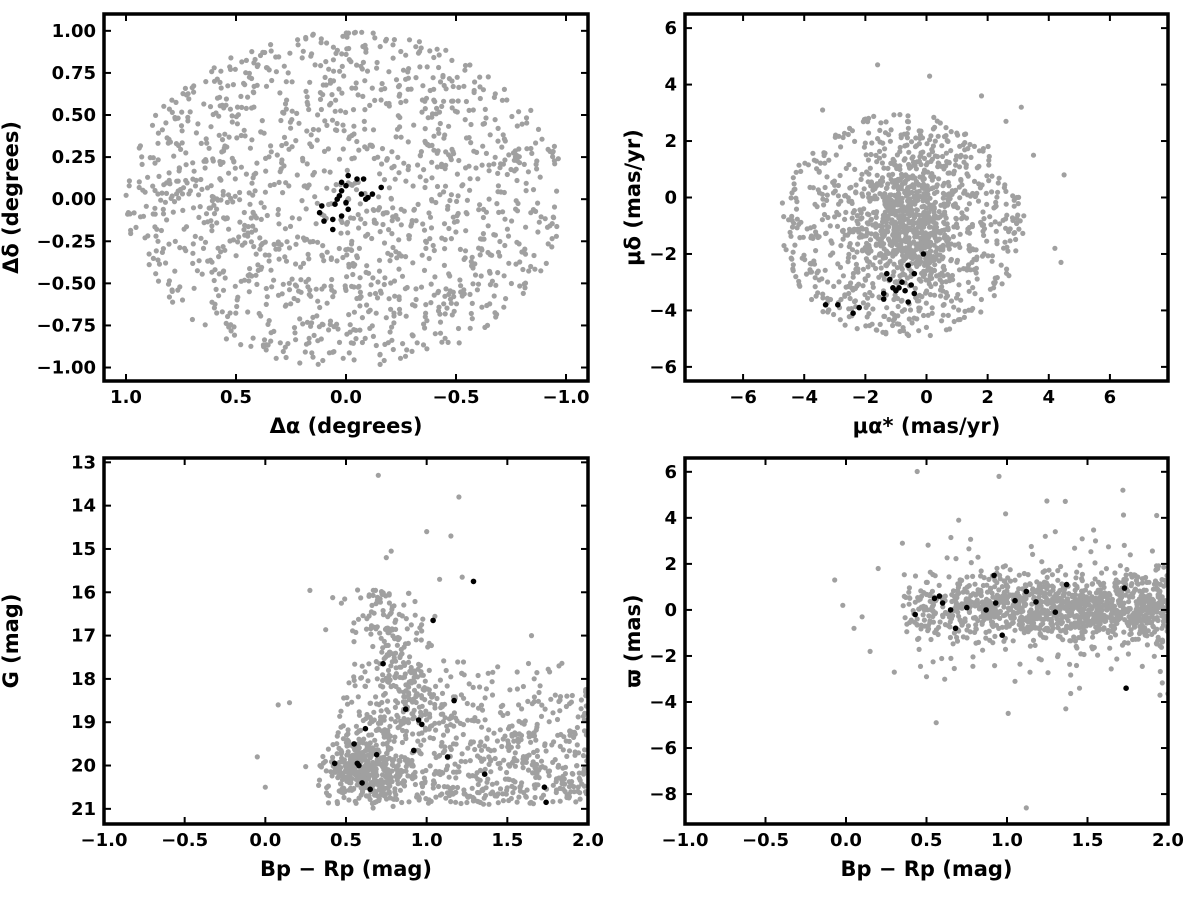  What do you see at coordinates (350, 202) in the screenshot?
I see `member-stars` at bounding box center [350, 202].